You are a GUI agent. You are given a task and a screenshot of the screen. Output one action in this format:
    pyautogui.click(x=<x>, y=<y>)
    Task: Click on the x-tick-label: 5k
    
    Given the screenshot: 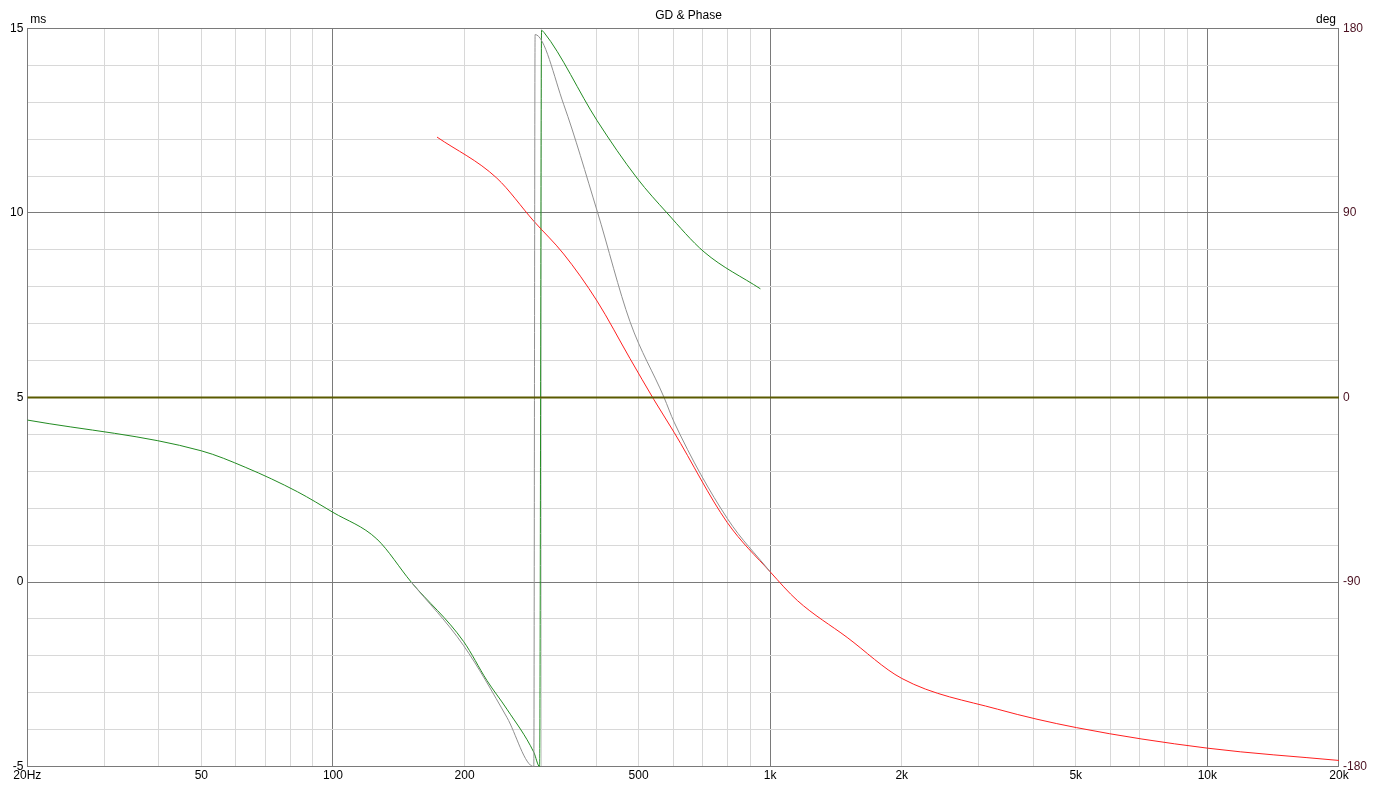 What is the action you would take?
    pyautogui.click(x=1076, y=775)
    